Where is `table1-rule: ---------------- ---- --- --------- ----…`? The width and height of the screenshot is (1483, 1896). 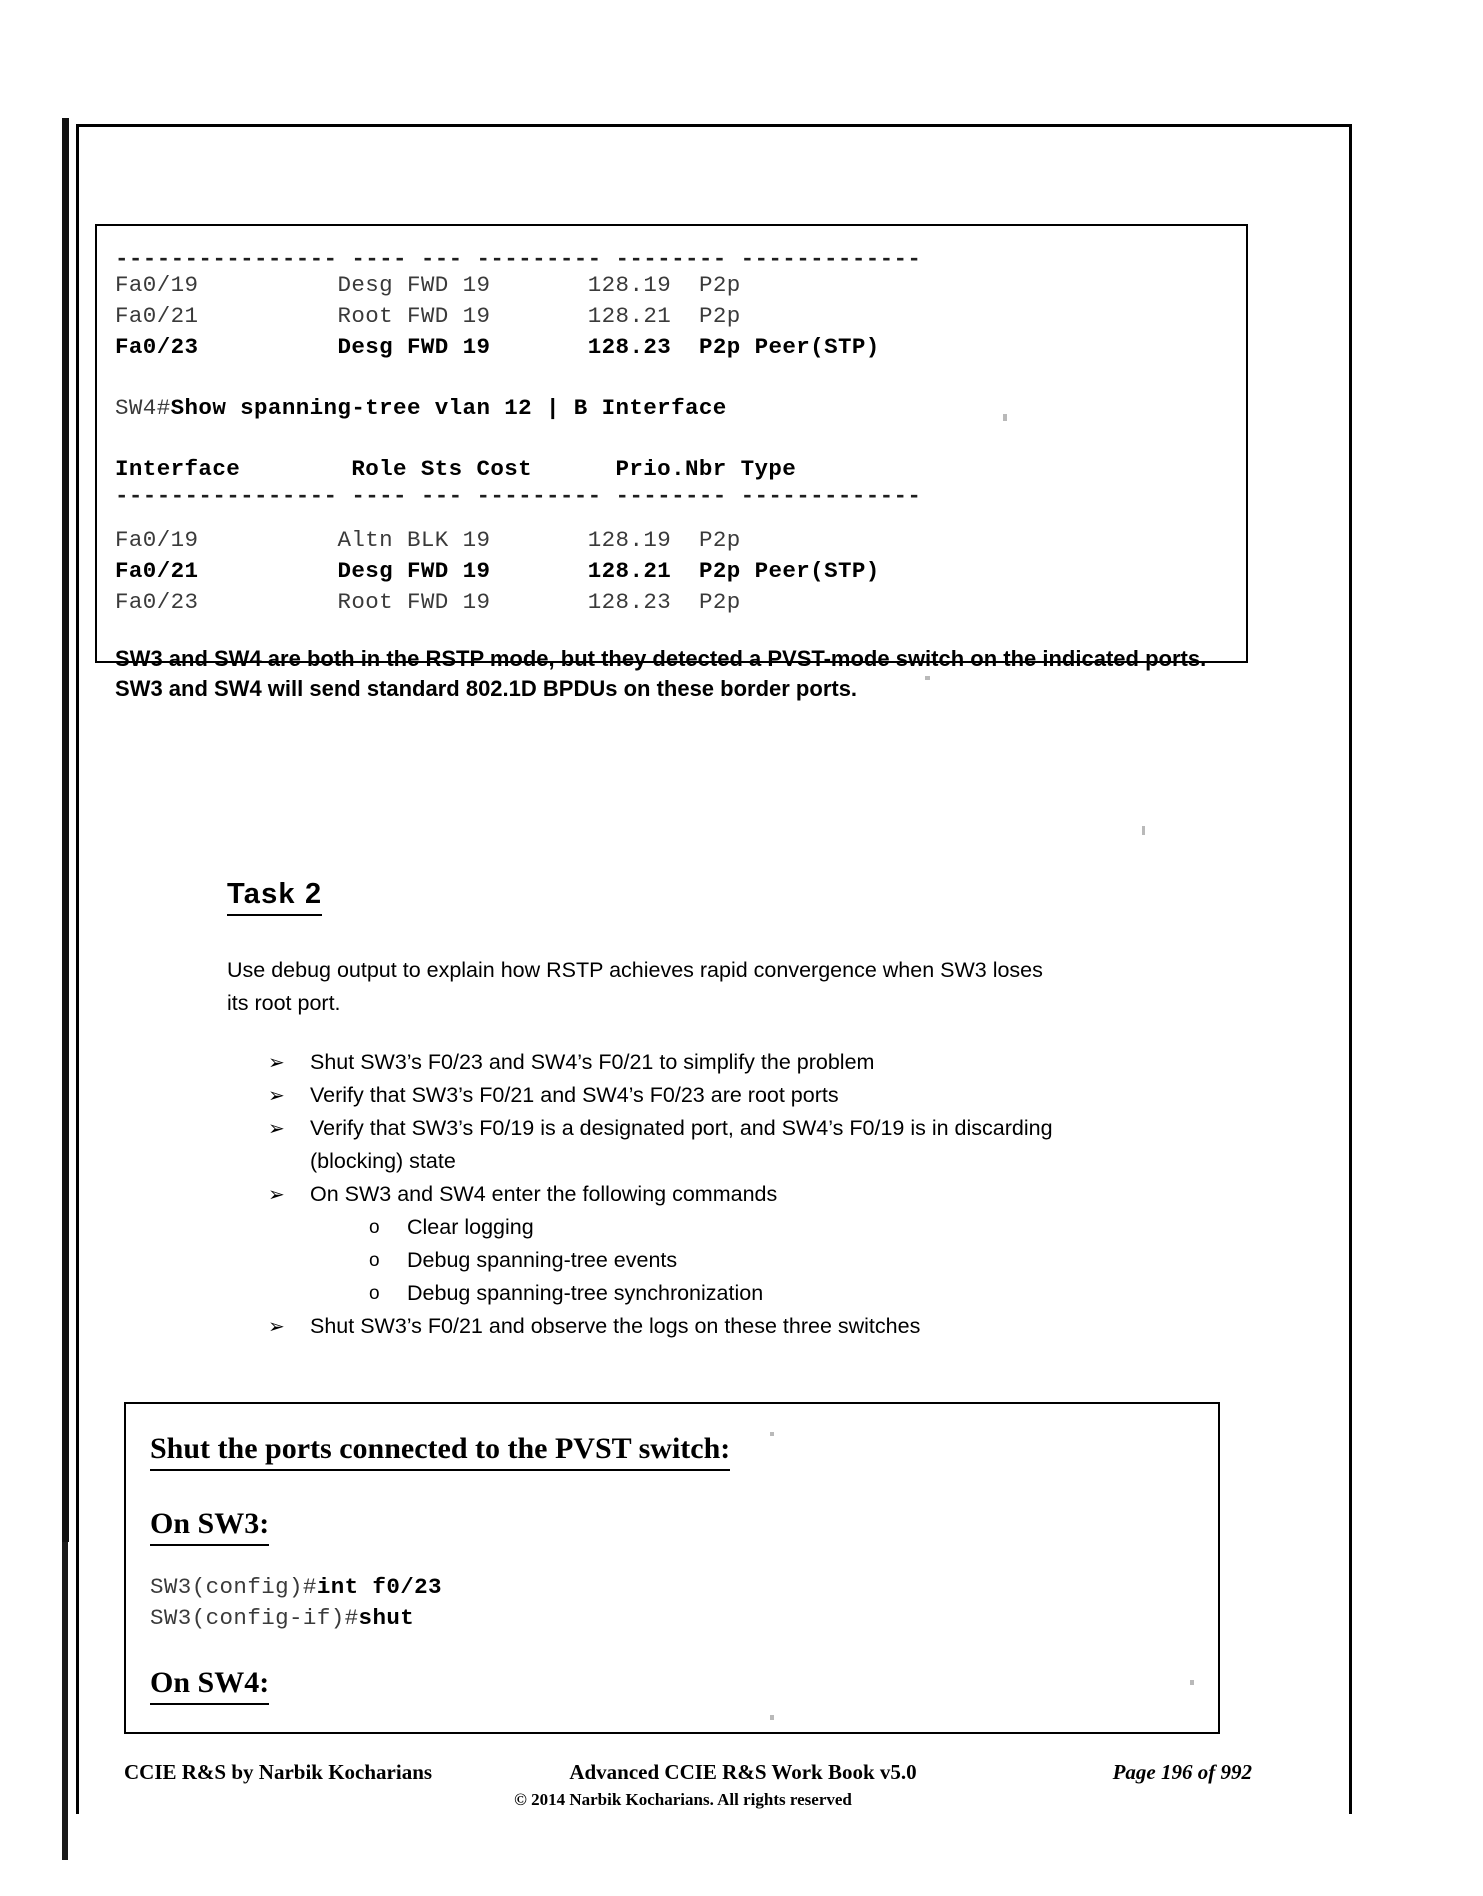 table1-rule: ---------------- ---- --- --------- ----… is located at coordinates (518, 259).